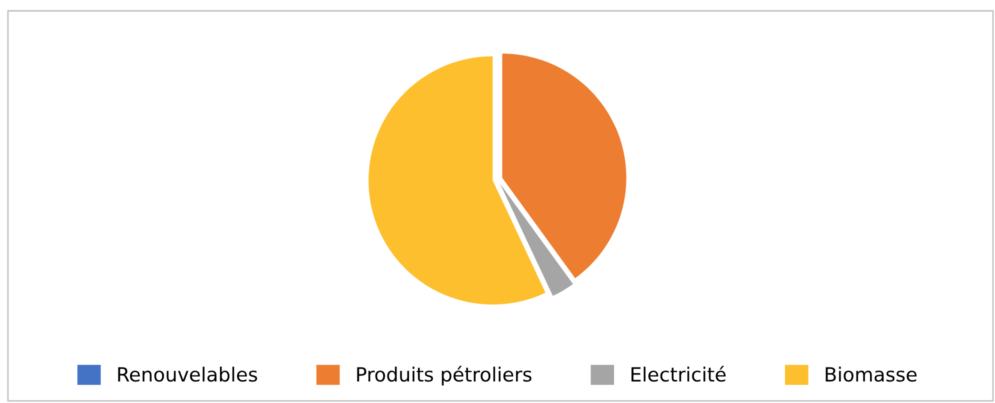 This screenshot has width=995, height=403. Describe the element at coordinates (871, 374) in the screenshot. I see `legend-label: Biomasse` at that location.